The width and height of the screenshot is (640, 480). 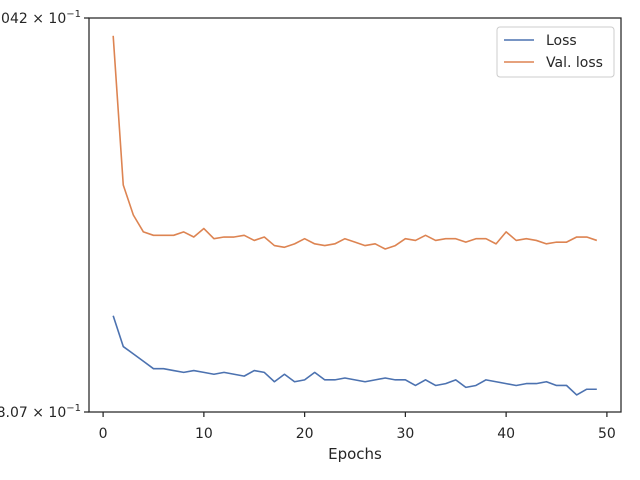 What do you see at coordinates (405, 434) in the screenshot?
I see `x-tick-label: 30` at bounding box center [405, 434].